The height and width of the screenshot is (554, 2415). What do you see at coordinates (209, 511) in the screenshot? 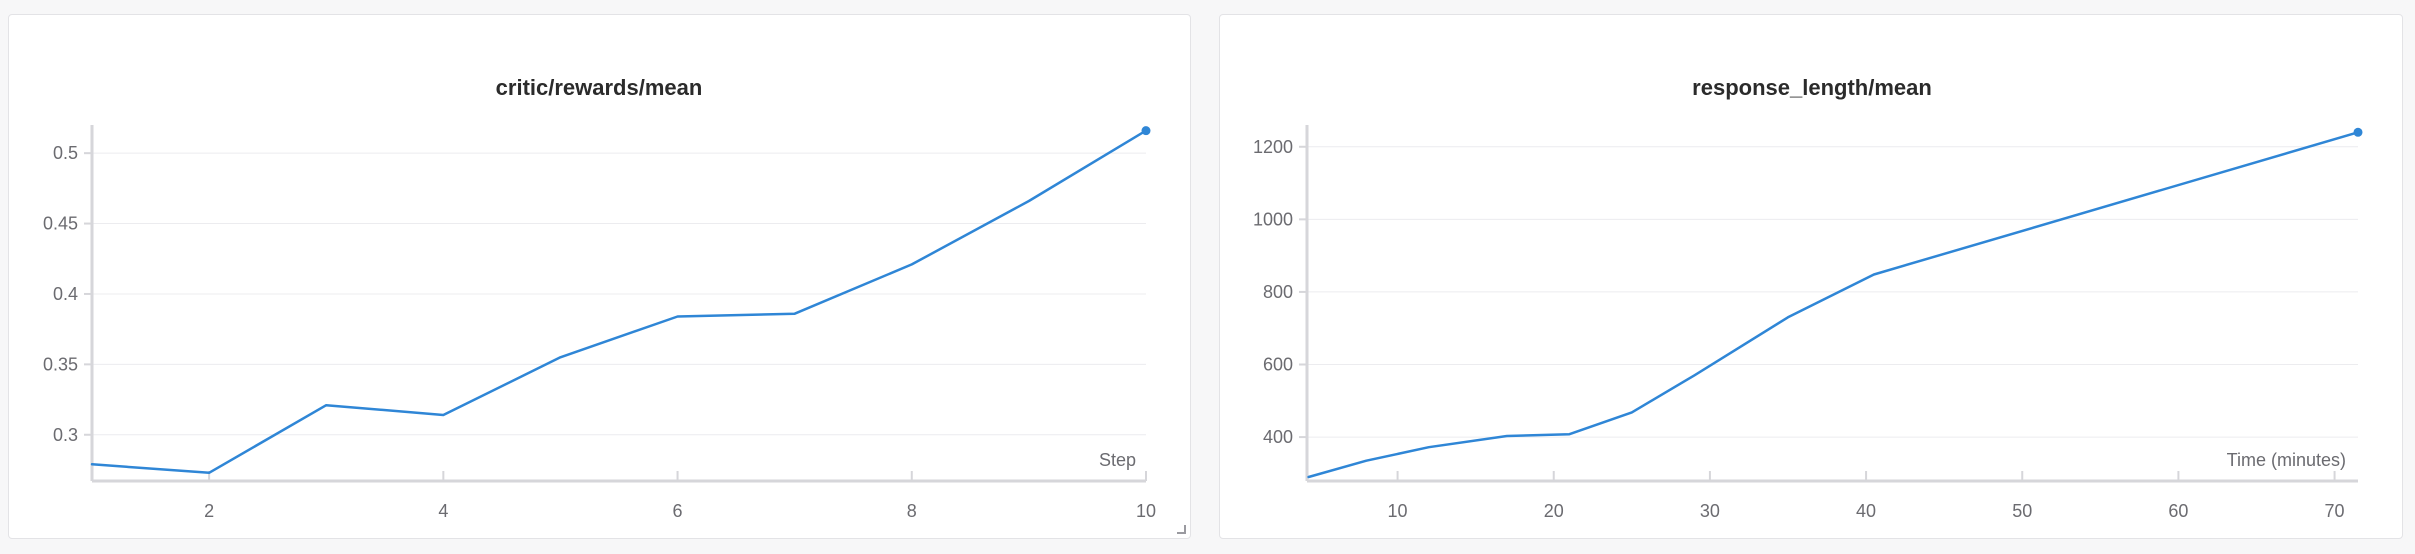
I see `x-tick-label: 2` at bounding box center [209, 511].